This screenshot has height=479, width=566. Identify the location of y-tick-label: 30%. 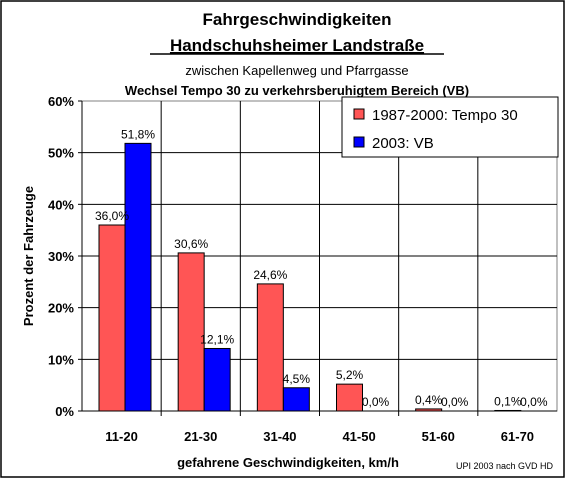
(61, 256).